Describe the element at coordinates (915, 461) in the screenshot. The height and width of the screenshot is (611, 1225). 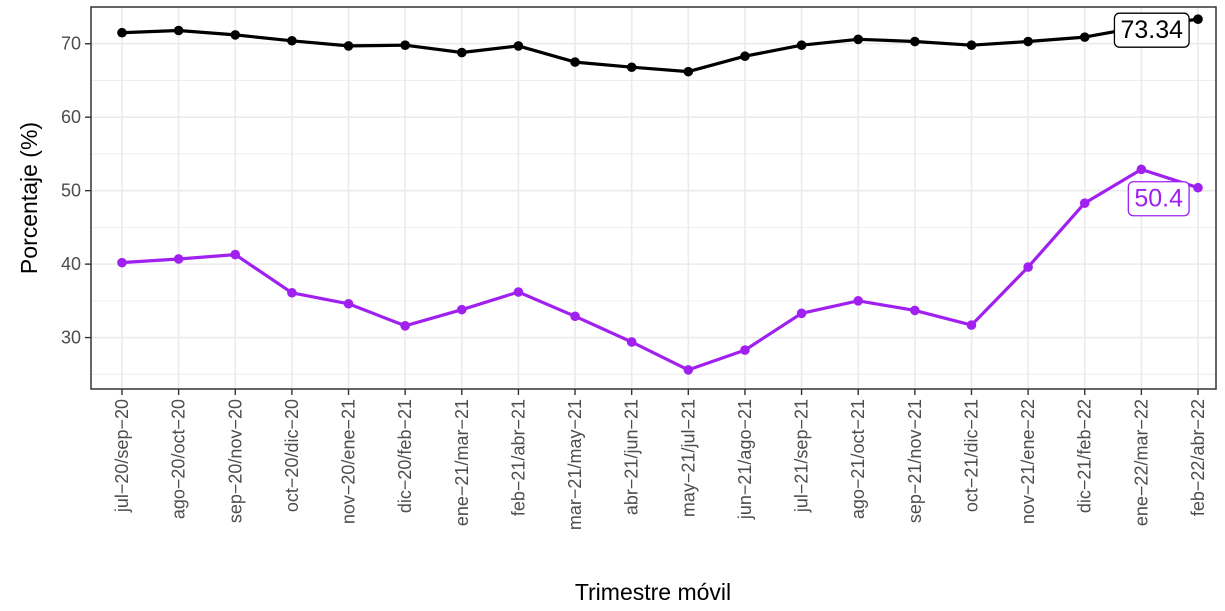
I see `x-tick-label: sep−21/nov−21` at that location.